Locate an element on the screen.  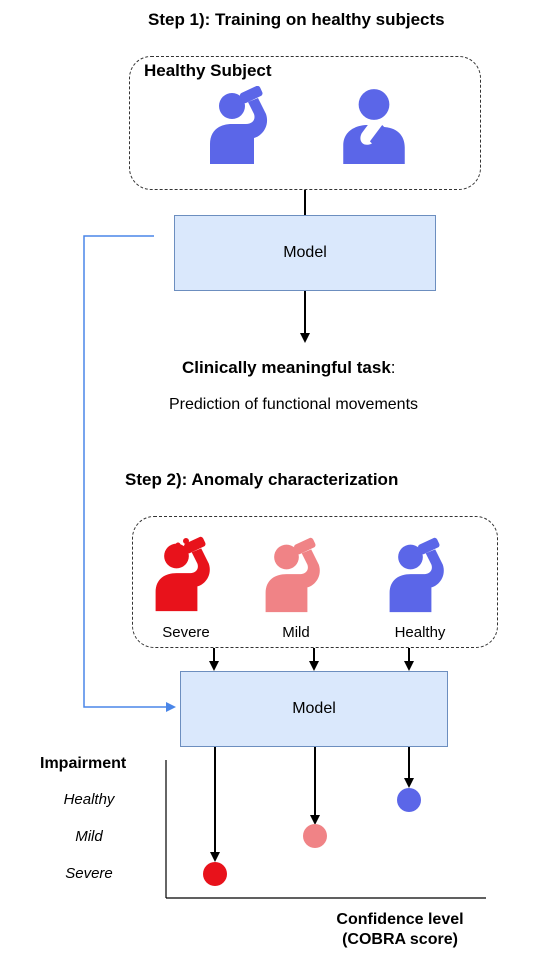
model-label-step2: Model is located at coordinates (314, 708).